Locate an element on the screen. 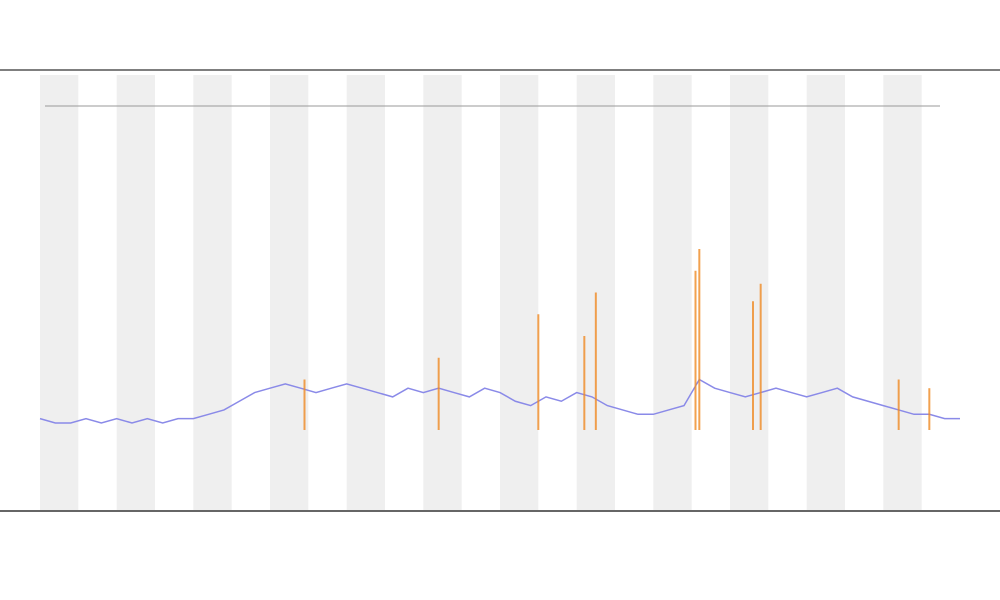  series-line is located at coordinates (499, 401).